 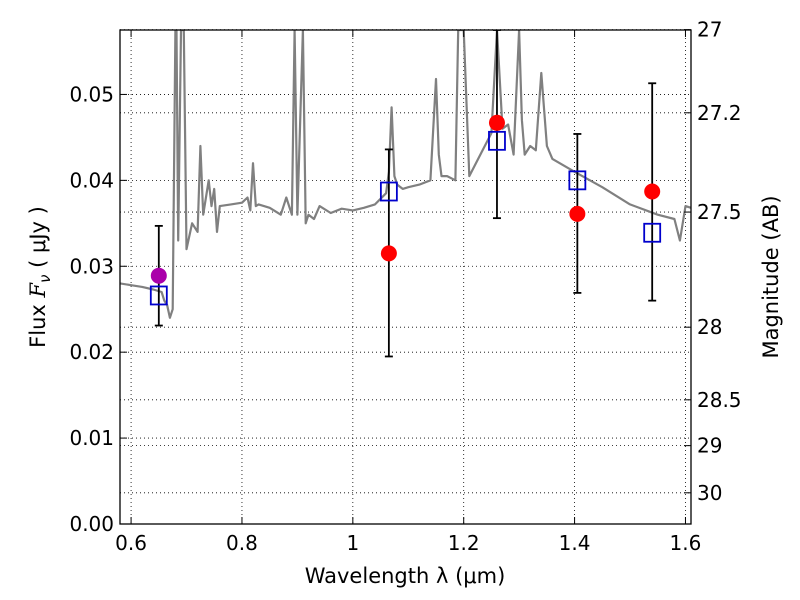 What do you see at coordinates (464, 543) in the screenshot?
I see `x-tick-label: 1.2` at bounding box center [464, 543].